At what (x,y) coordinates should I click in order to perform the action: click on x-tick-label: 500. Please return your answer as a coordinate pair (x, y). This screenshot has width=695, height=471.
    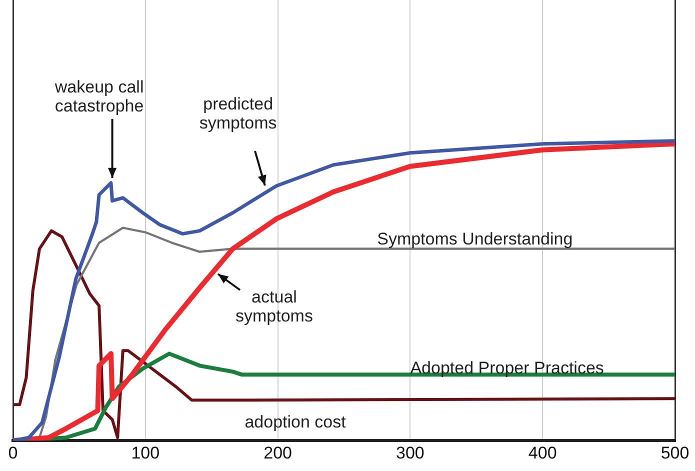
    Looking at the image, I should click on (675, 452).